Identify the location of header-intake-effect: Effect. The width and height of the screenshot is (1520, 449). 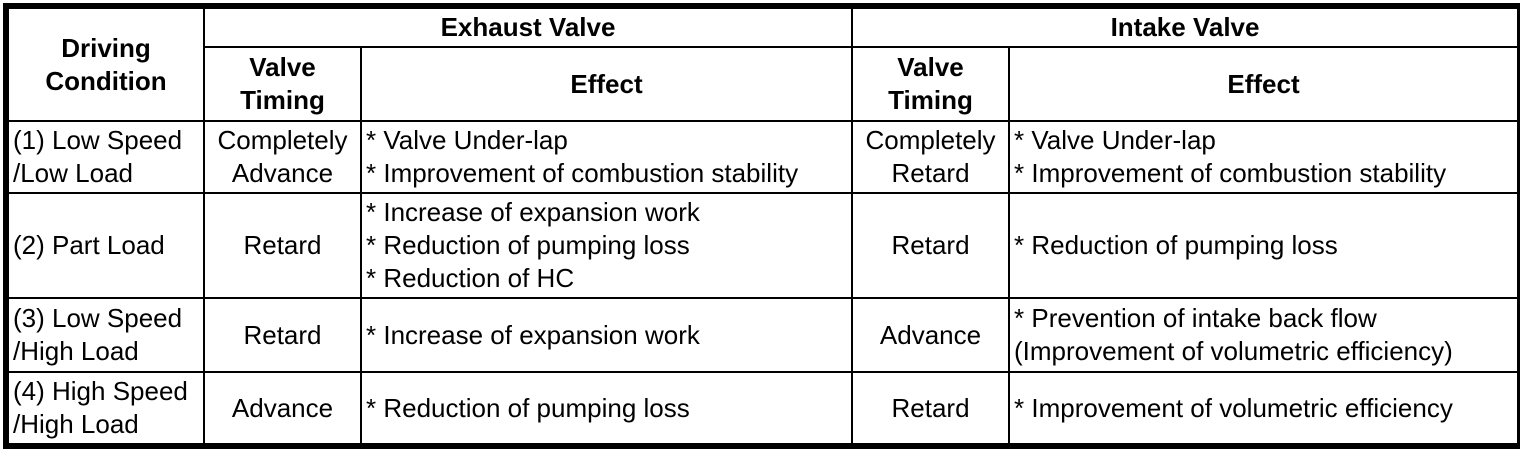
(1264, 84).